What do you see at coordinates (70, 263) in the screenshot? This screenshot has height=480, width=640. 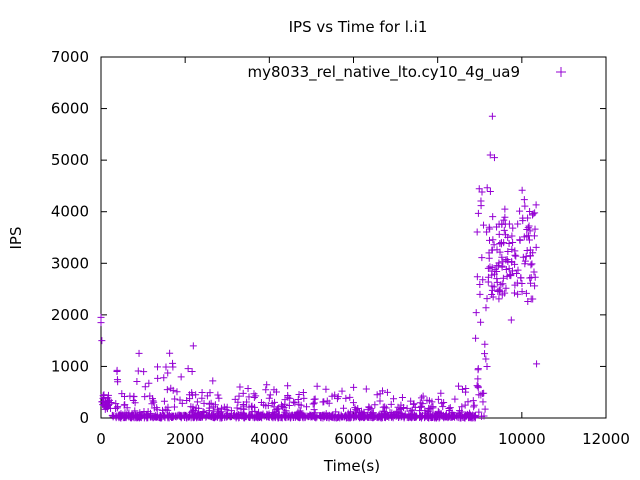 I see `y-tick-label: 3000` at bounding box center [70, 263].